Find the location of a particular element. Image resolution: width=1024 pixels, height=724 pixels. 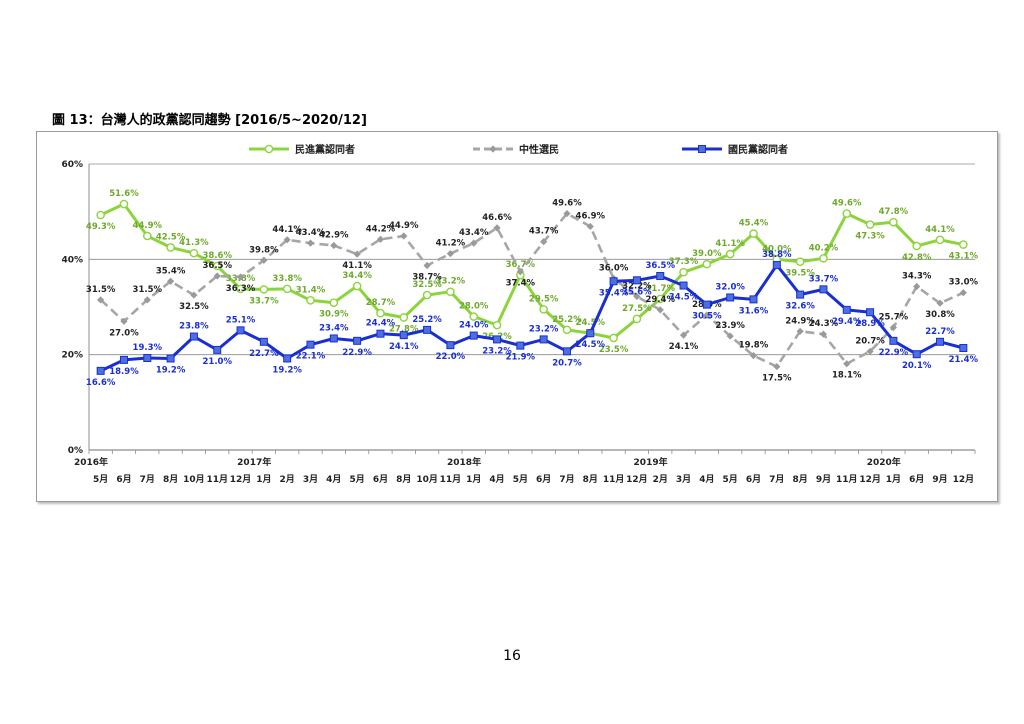

data-label: 44.2% is located at coordinates (381, 229).